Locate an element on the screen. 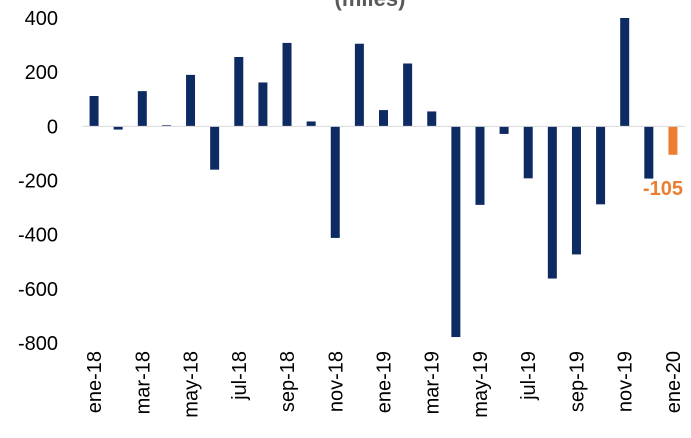 This screenshot has width=691, height=438. x-tick-label: mar-18 is located at coordinates (143, 382).